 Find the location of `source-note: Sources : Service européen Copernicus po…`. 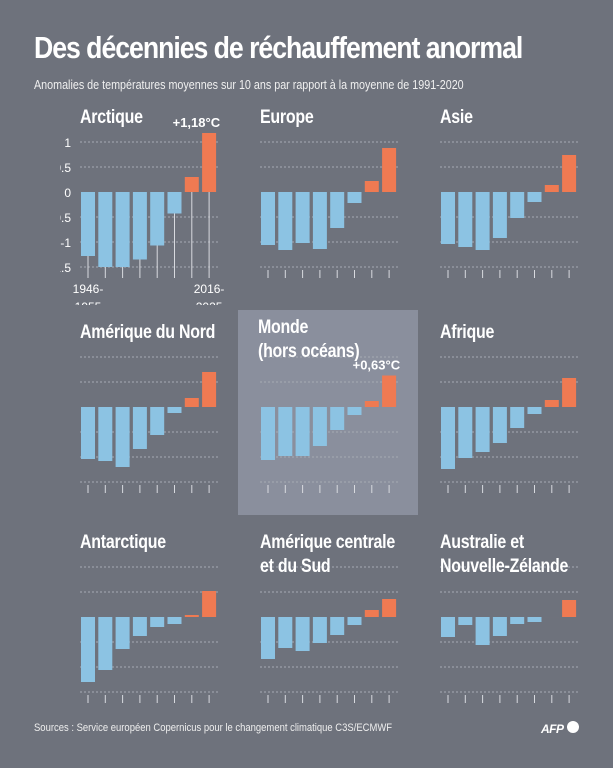

source-note: Sources : Service européen Copernicus po… is located at coordinates (213, 728).